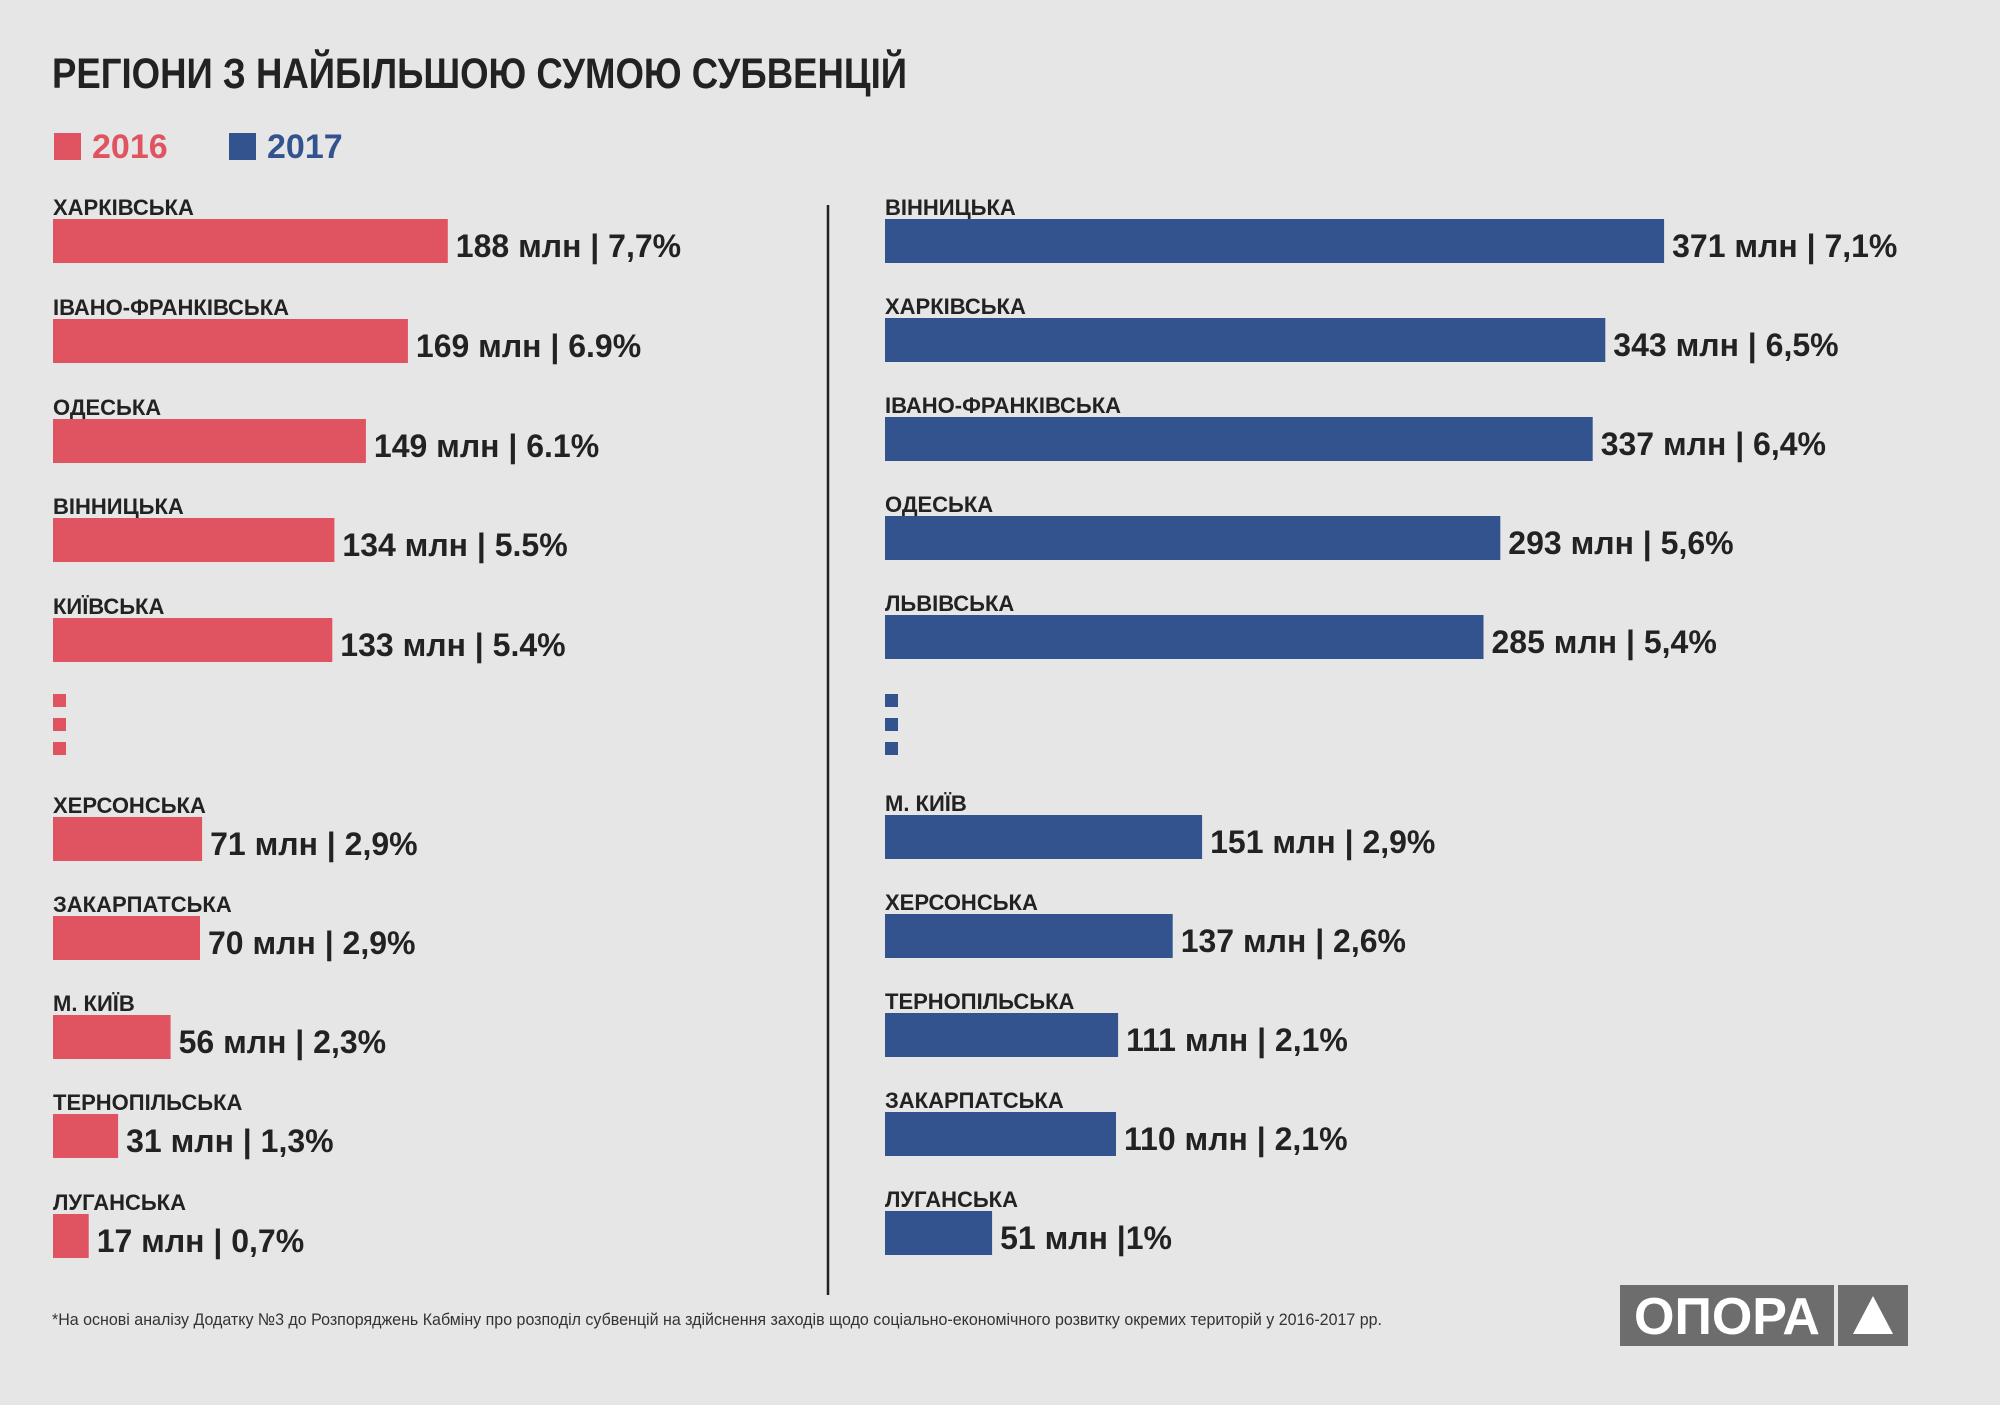 The height and width of the screenshot is (1405, 2000). I want to click on value-label-2017-bottom-2: 111 млн | 2,1%, so click(1237, 1040).